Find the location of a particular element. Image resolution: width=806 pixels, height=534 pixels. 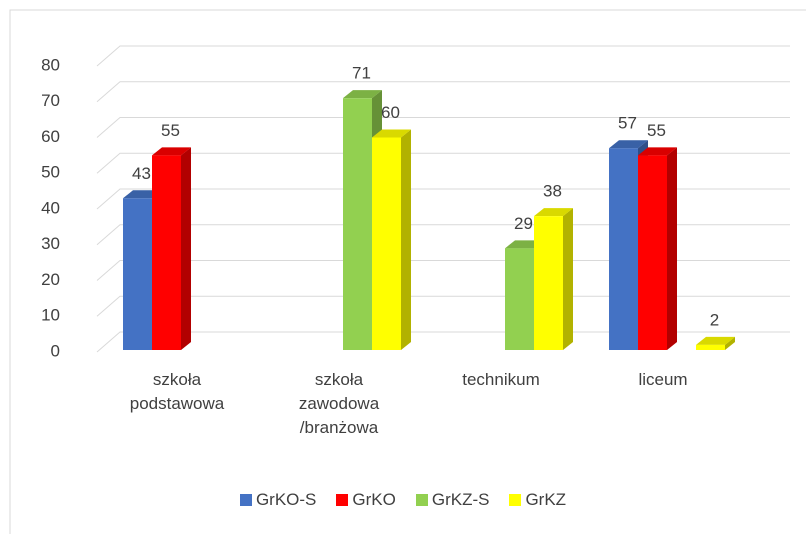

x-tick-label: szkoła zawodowa /branżowa is located at coordinates (339, 403).